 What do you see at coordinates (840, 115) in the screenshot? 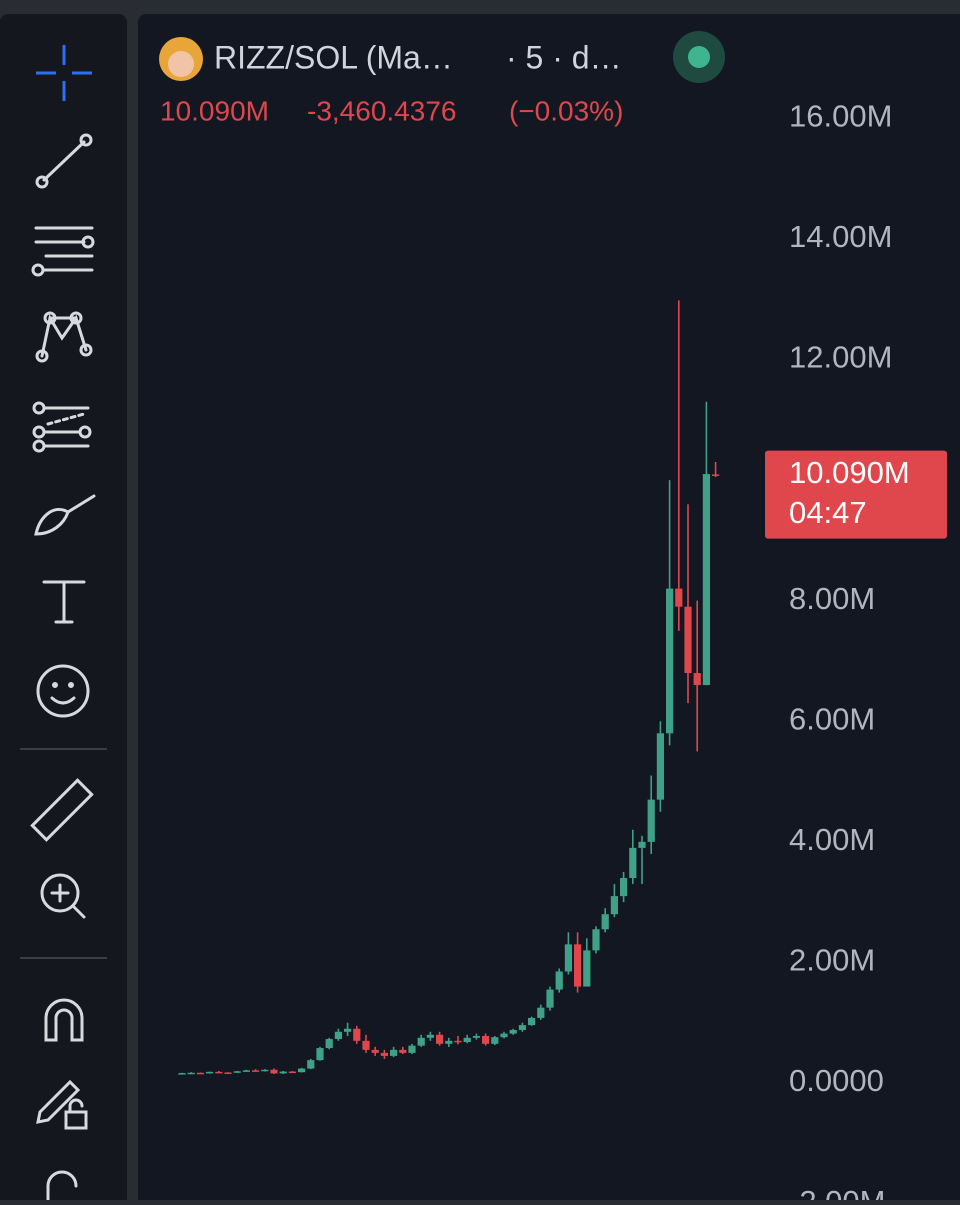
I see `y-tick-label: 16.00M` at bounding box center [840, 115].